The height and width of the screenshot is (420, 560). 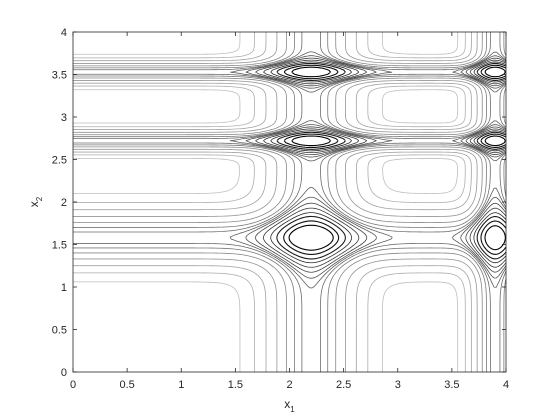 I want to click on y-tick-label: 0, so click(x=64, y=373).